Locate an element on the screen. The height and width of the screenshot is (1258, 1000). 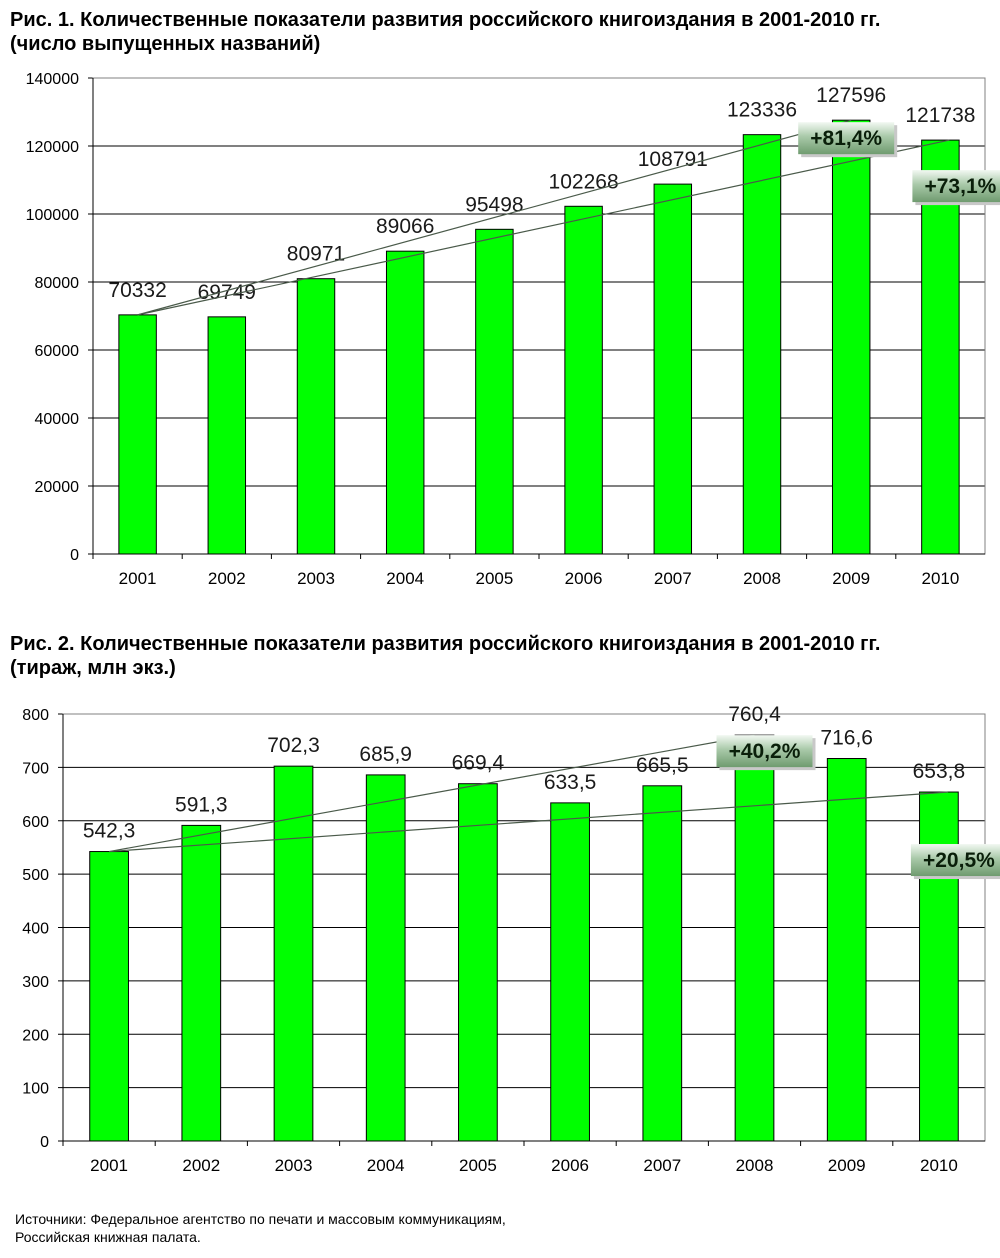
chart1-ytick-label: 100000 is located at coordinates (52, 215).